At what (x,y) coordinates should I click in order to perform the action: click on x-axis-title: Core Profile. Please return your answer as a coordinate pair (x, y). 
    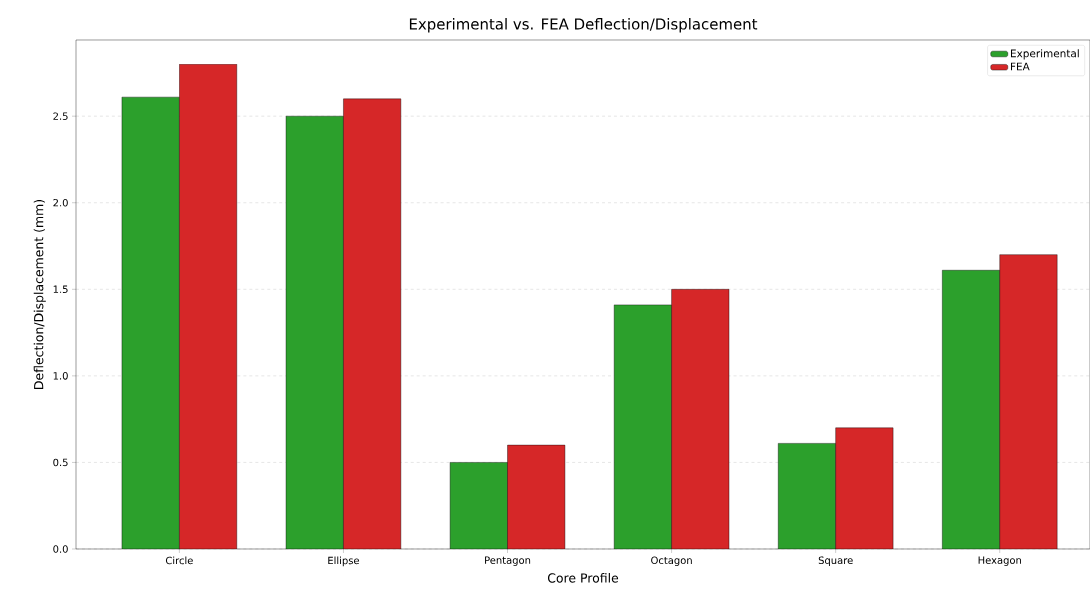
    Looking at the image, I should click on (583, 578).